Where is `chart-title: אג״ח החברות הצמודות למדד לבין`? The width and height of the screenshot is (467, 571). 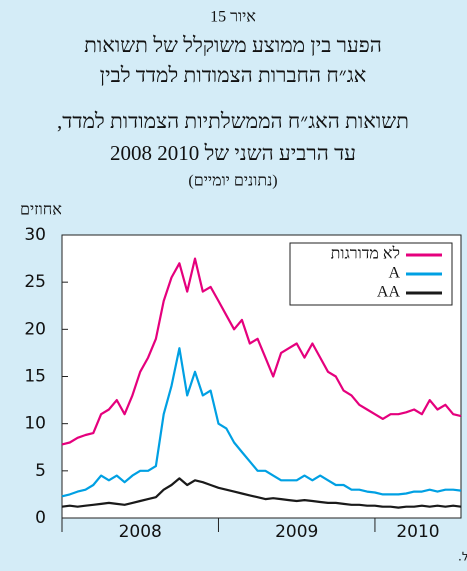
chart-title: אג״ח החברות הצמודות למדד לבין is located at coordinates (233, 75).